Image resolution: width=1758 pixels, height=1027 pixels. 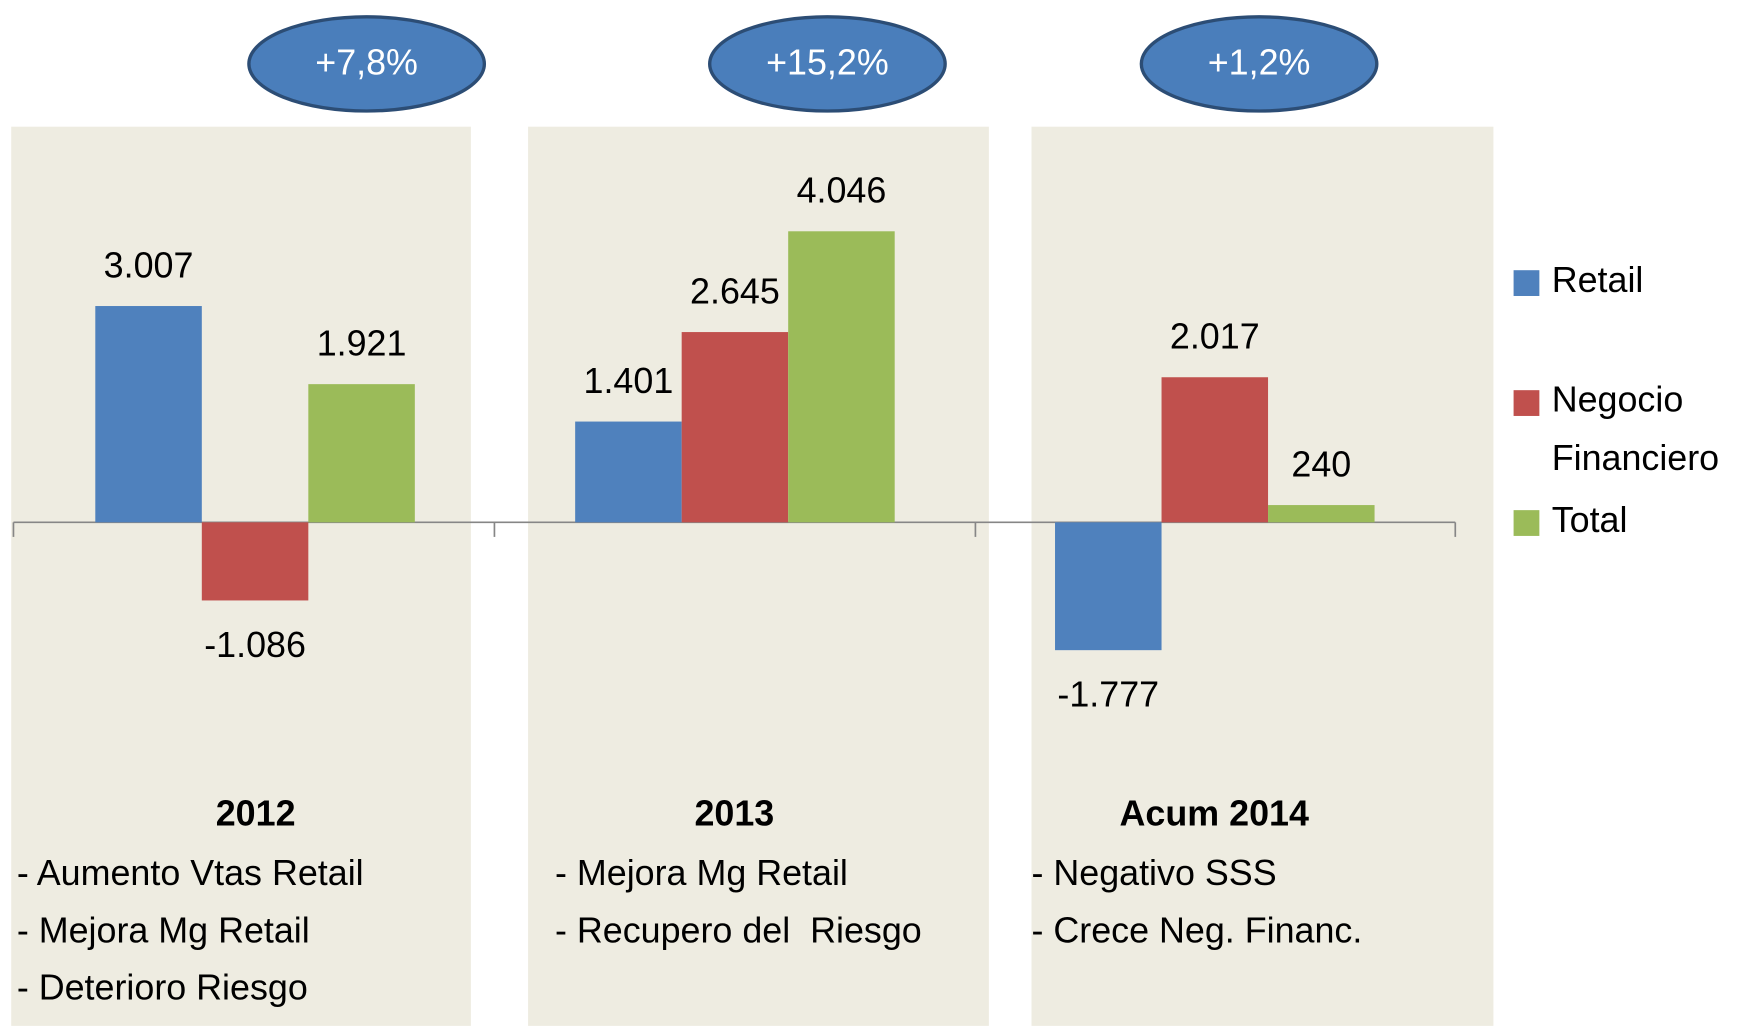 What do you see at coordinates (734, 814) in the screenshot?
I see `category-label: 2013` at bounding box center [734, 814].